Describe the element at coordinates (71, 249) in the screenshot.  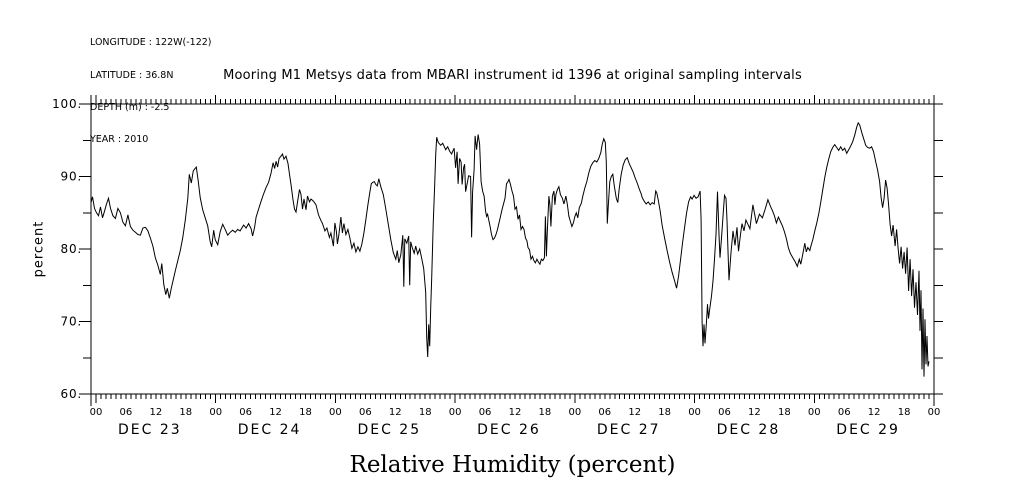
I see `svg-text: 80.` at that location.